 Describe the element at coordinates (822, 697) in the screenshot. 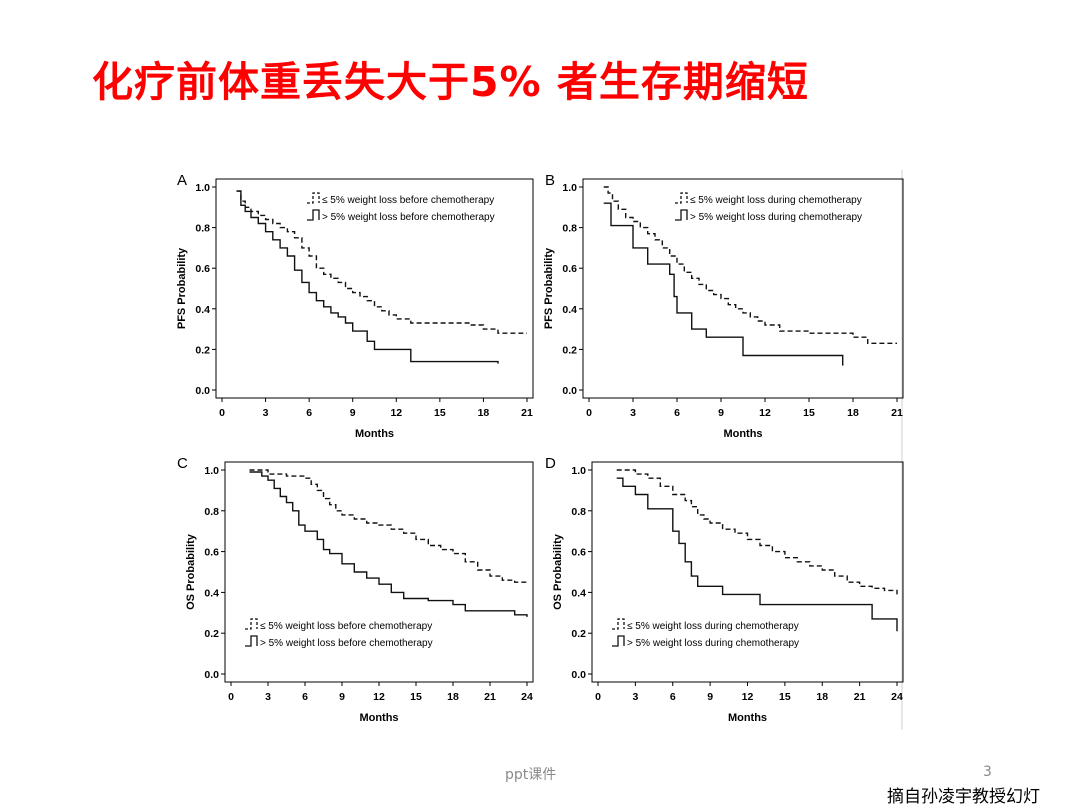

I see `panel-d-xtick-label: 18` at that location.